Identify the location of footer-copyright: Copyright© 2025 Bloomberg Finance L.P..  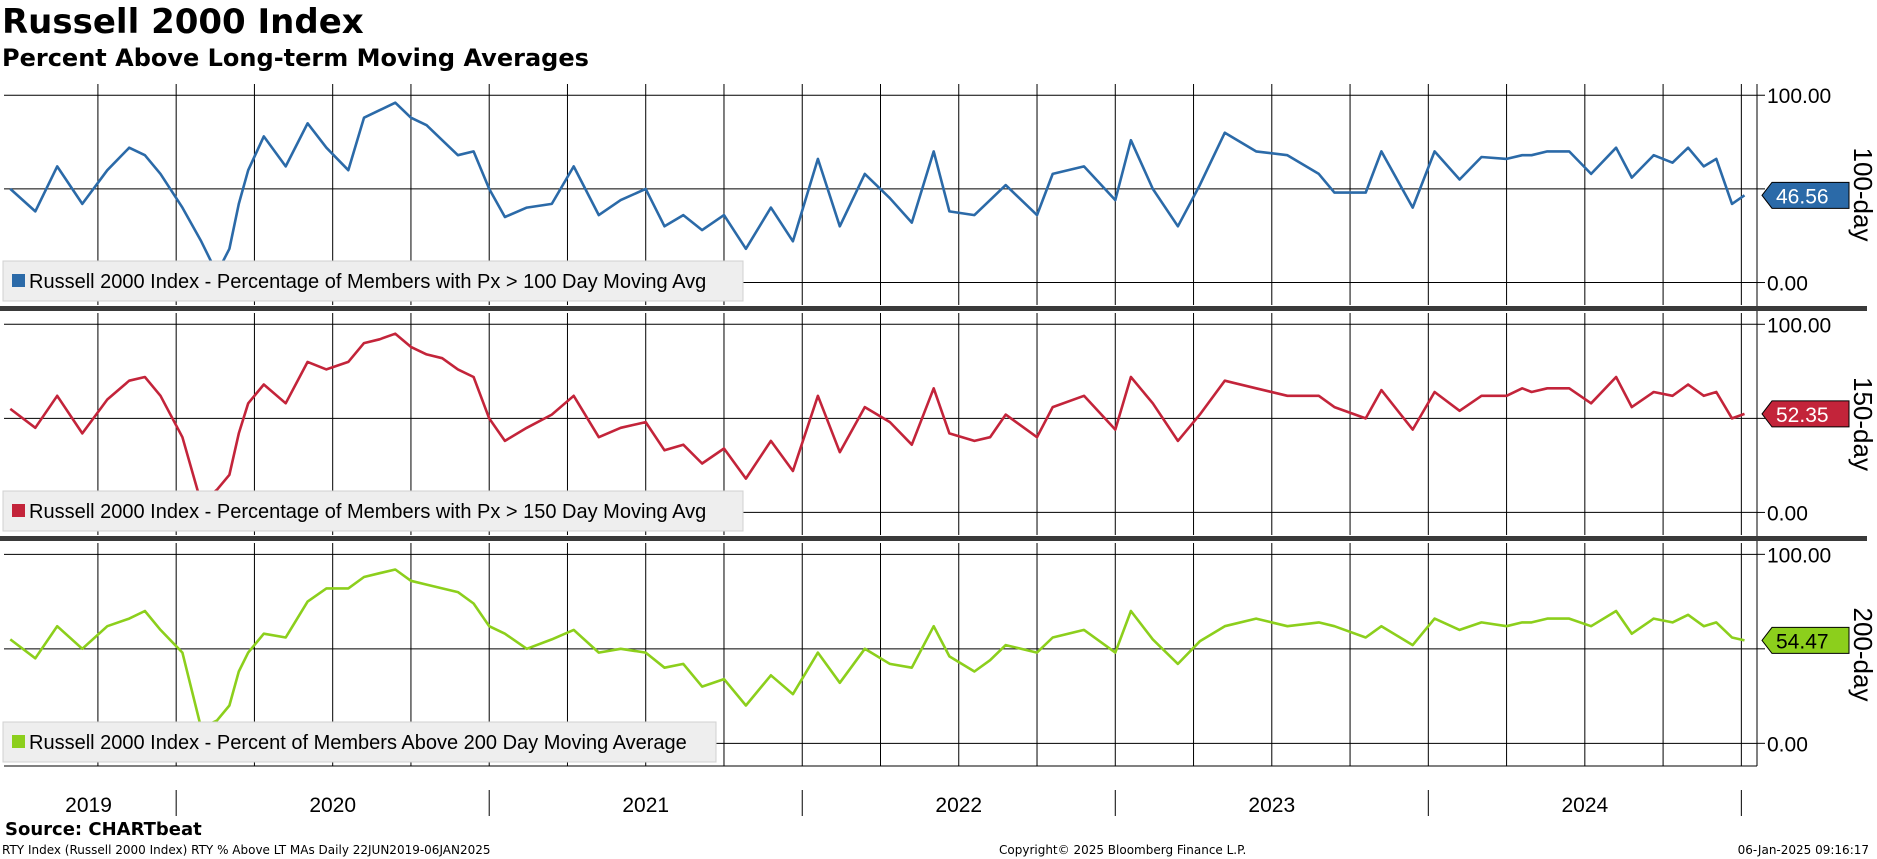
(1123, 850).